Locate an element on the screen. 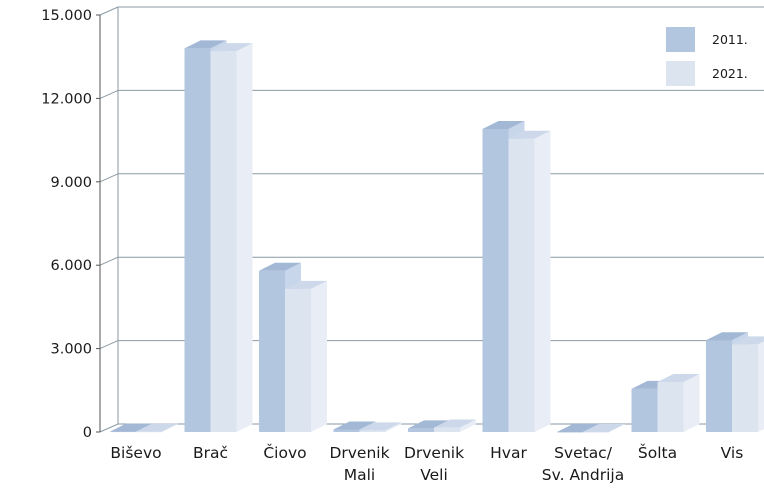 The height and width of the screenshot is (489, 764). y-tick-label: 12.000 is located at coordinates (66, 99).